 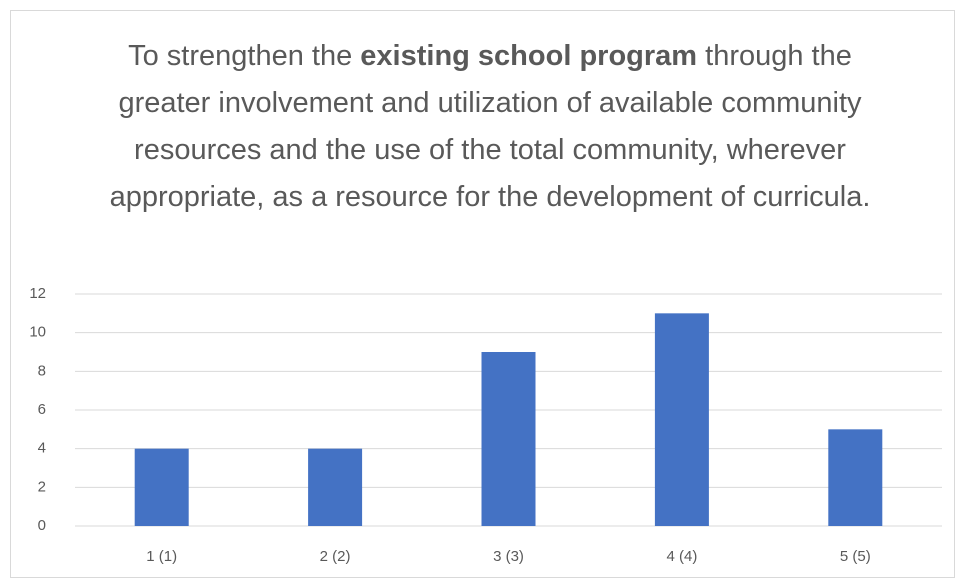 What do you see at coordinates (42, 525) in the screenshot?
I see `y-tick-label: 0` at bounding box center [42, 525].